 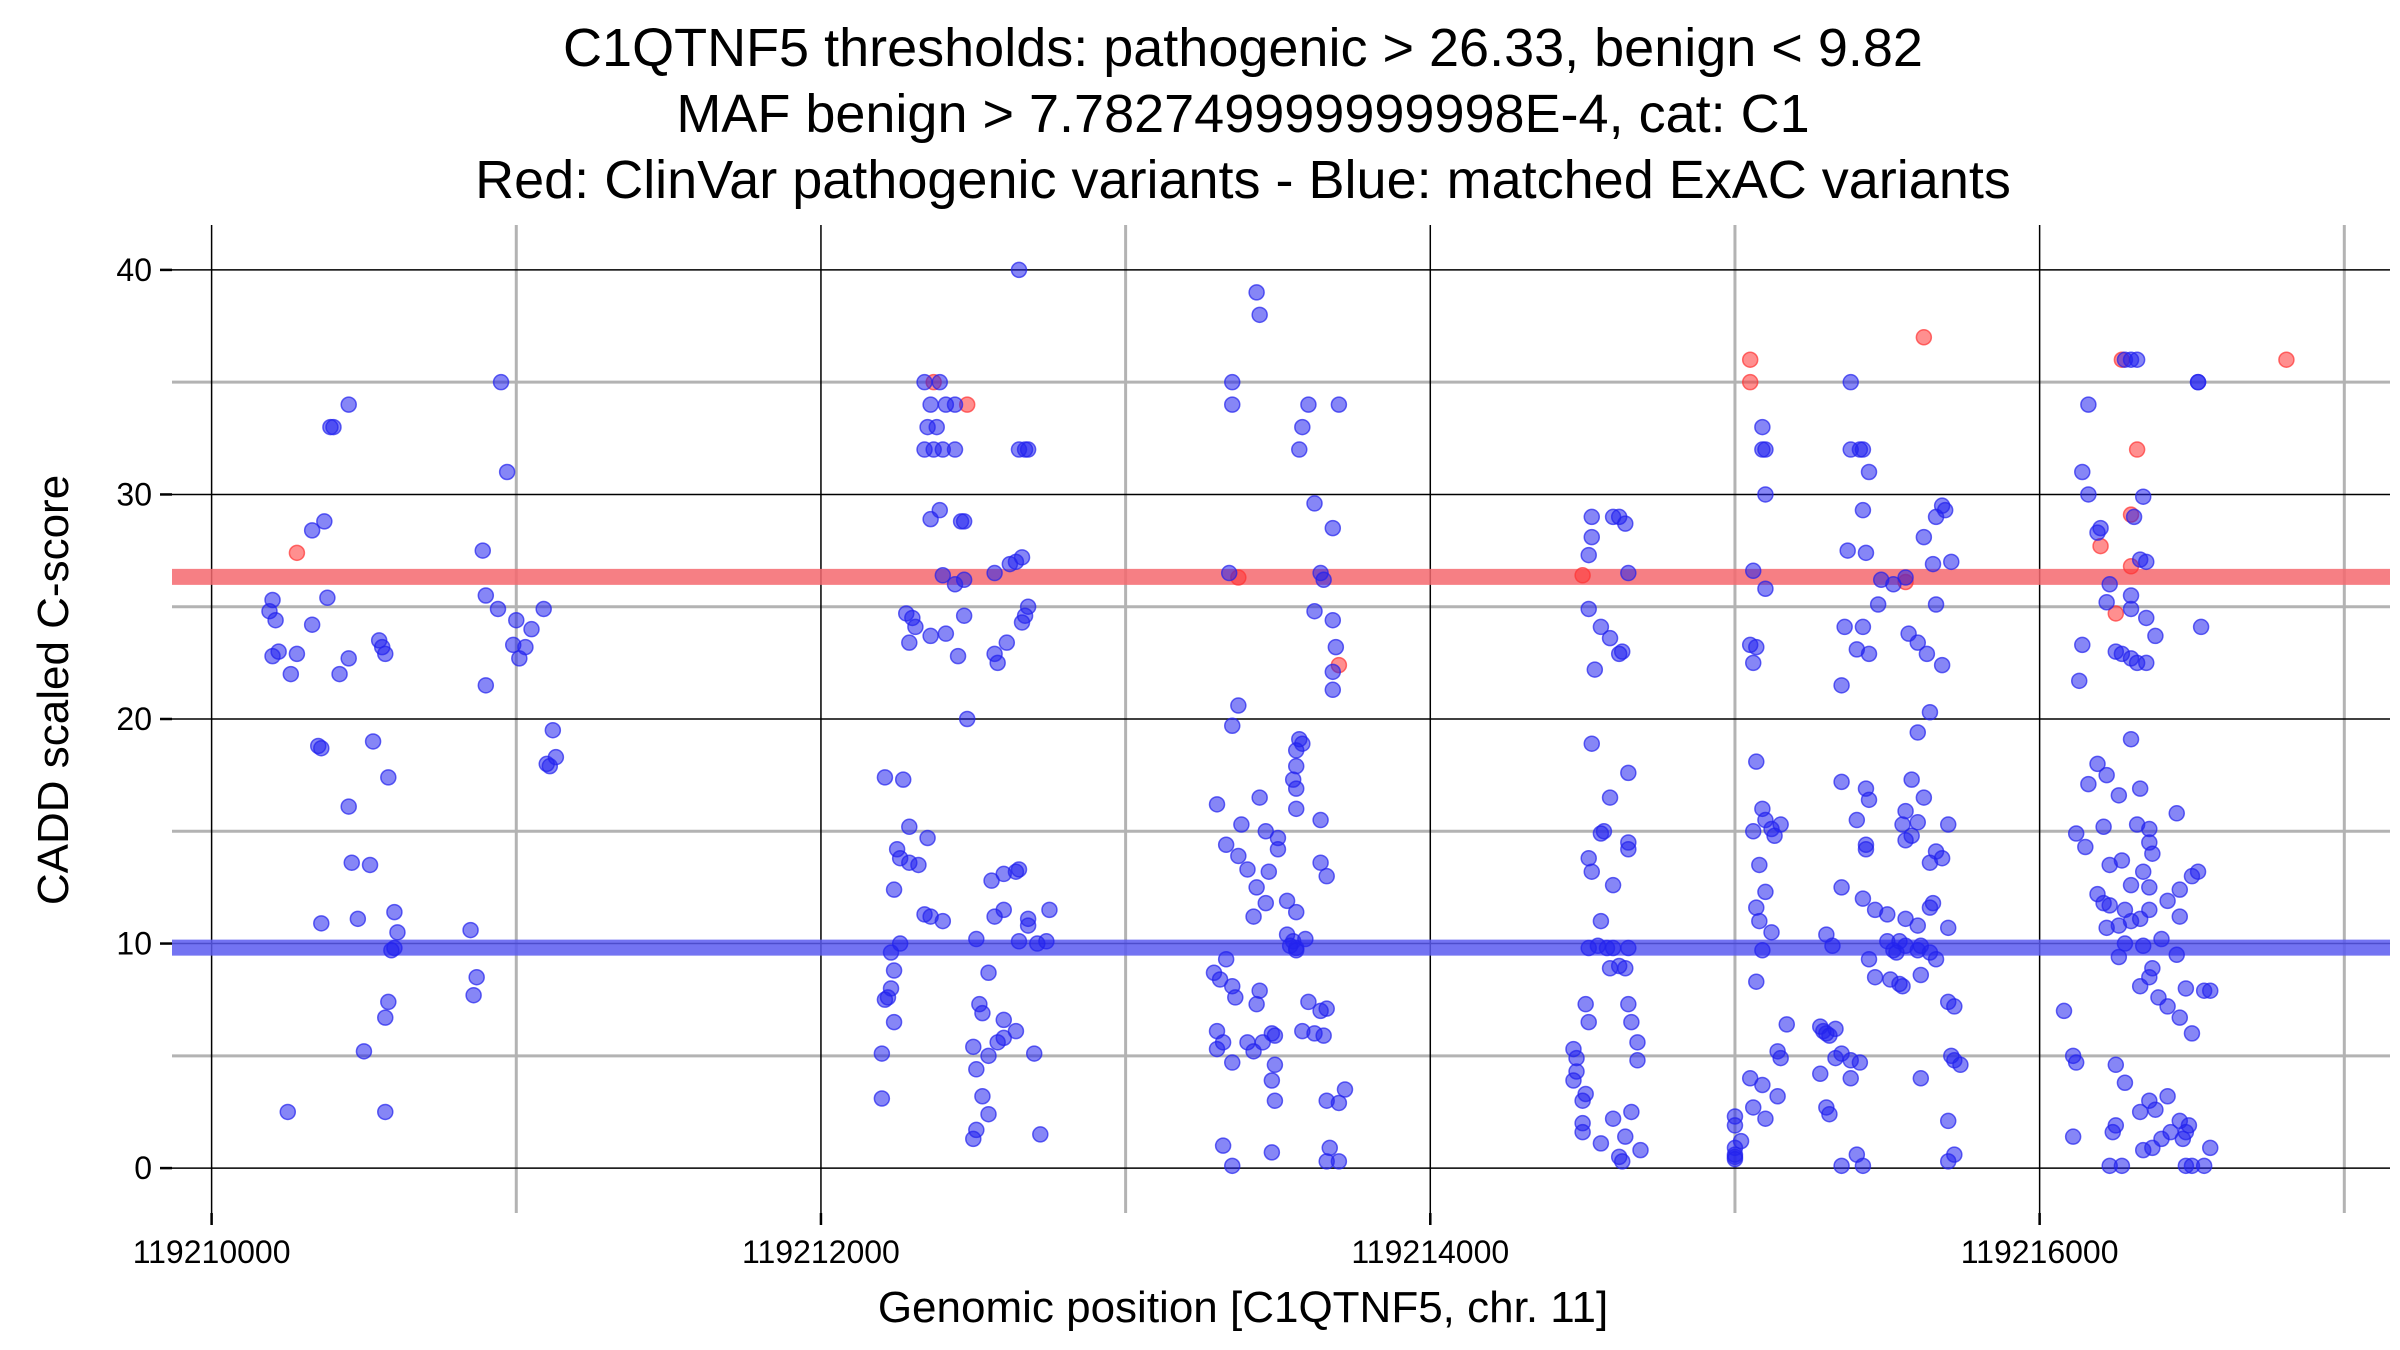 I want to click on y-tick-label: 10, so click(x=134, y=944).